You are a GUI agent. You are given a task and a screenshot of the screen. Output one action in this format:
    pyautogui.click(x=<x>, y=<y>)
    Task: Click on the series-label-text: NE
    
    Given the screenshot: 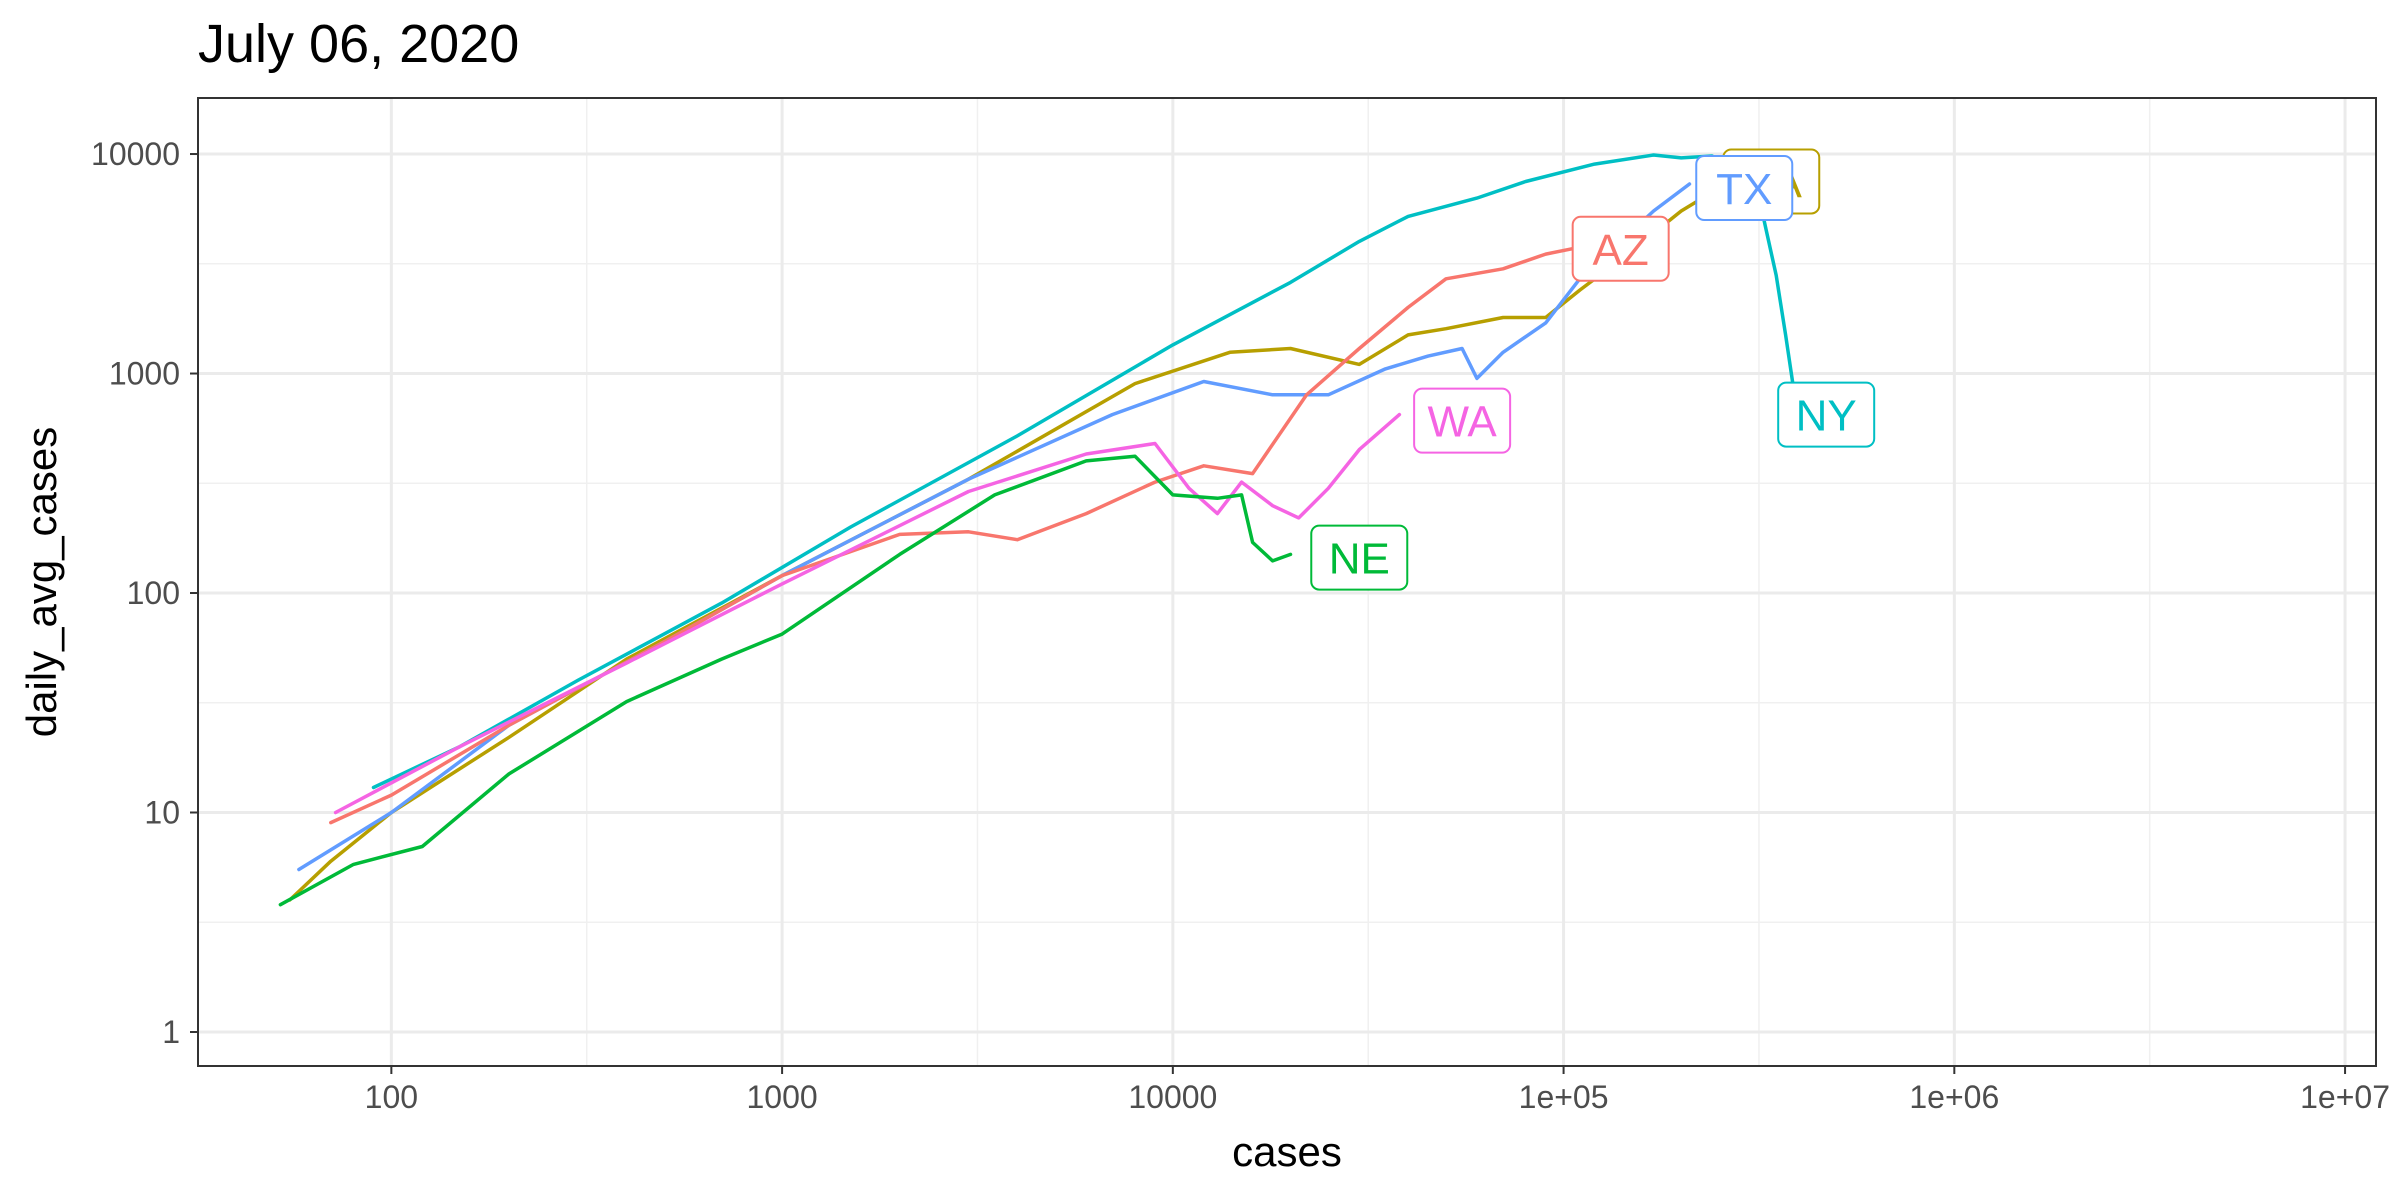 What is the action you would take?
    pyautogui.click(x=1359, y=559)
    